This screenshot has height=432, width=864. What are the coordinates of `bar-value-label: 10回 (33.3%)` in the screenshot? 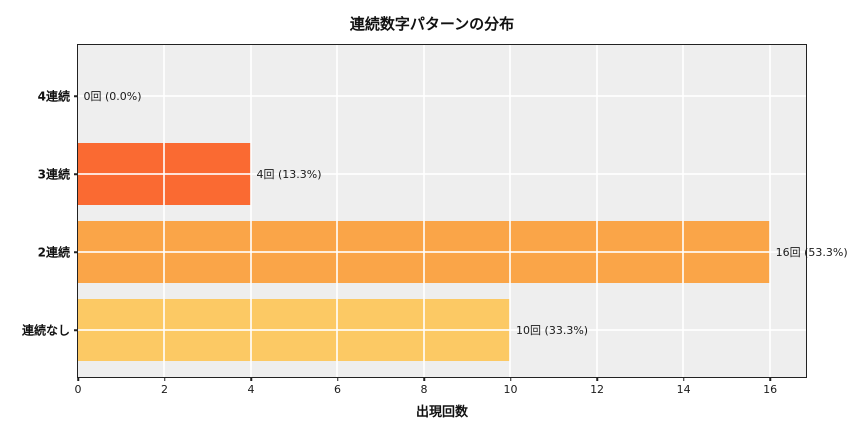 It's located at (552, 330).